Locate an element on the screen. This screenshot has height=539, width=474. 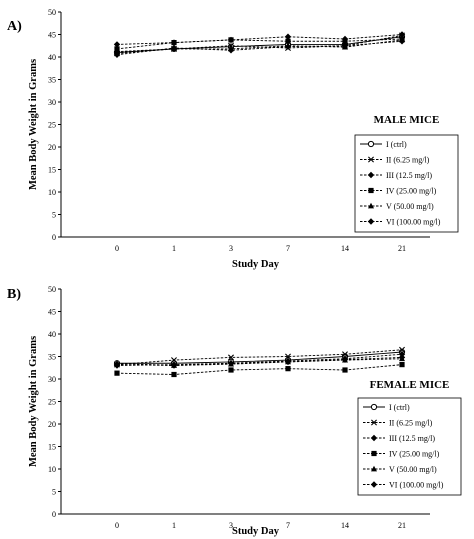
chart-title: FEMALE MICE is located at coordinates (410, 385).